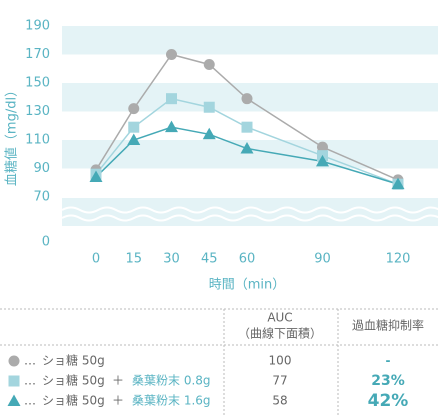  What do you see at coordinates (249, 214) in the screenshot?
I see `axis-break` at bounding box center [249, 214].